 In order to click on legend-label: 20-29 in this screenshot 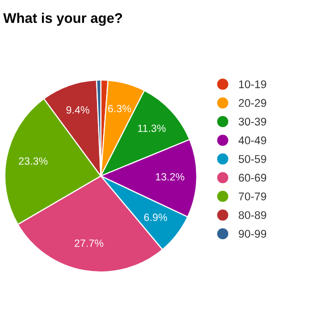, I will do `click(252, 103)`.